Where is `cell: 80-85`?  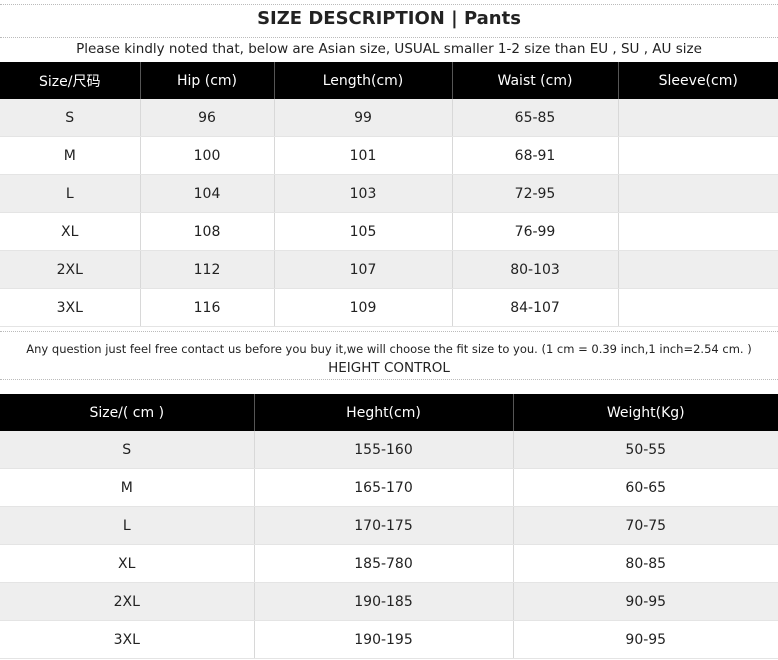
cell: 80-85 is located at coordinates (645, 563).